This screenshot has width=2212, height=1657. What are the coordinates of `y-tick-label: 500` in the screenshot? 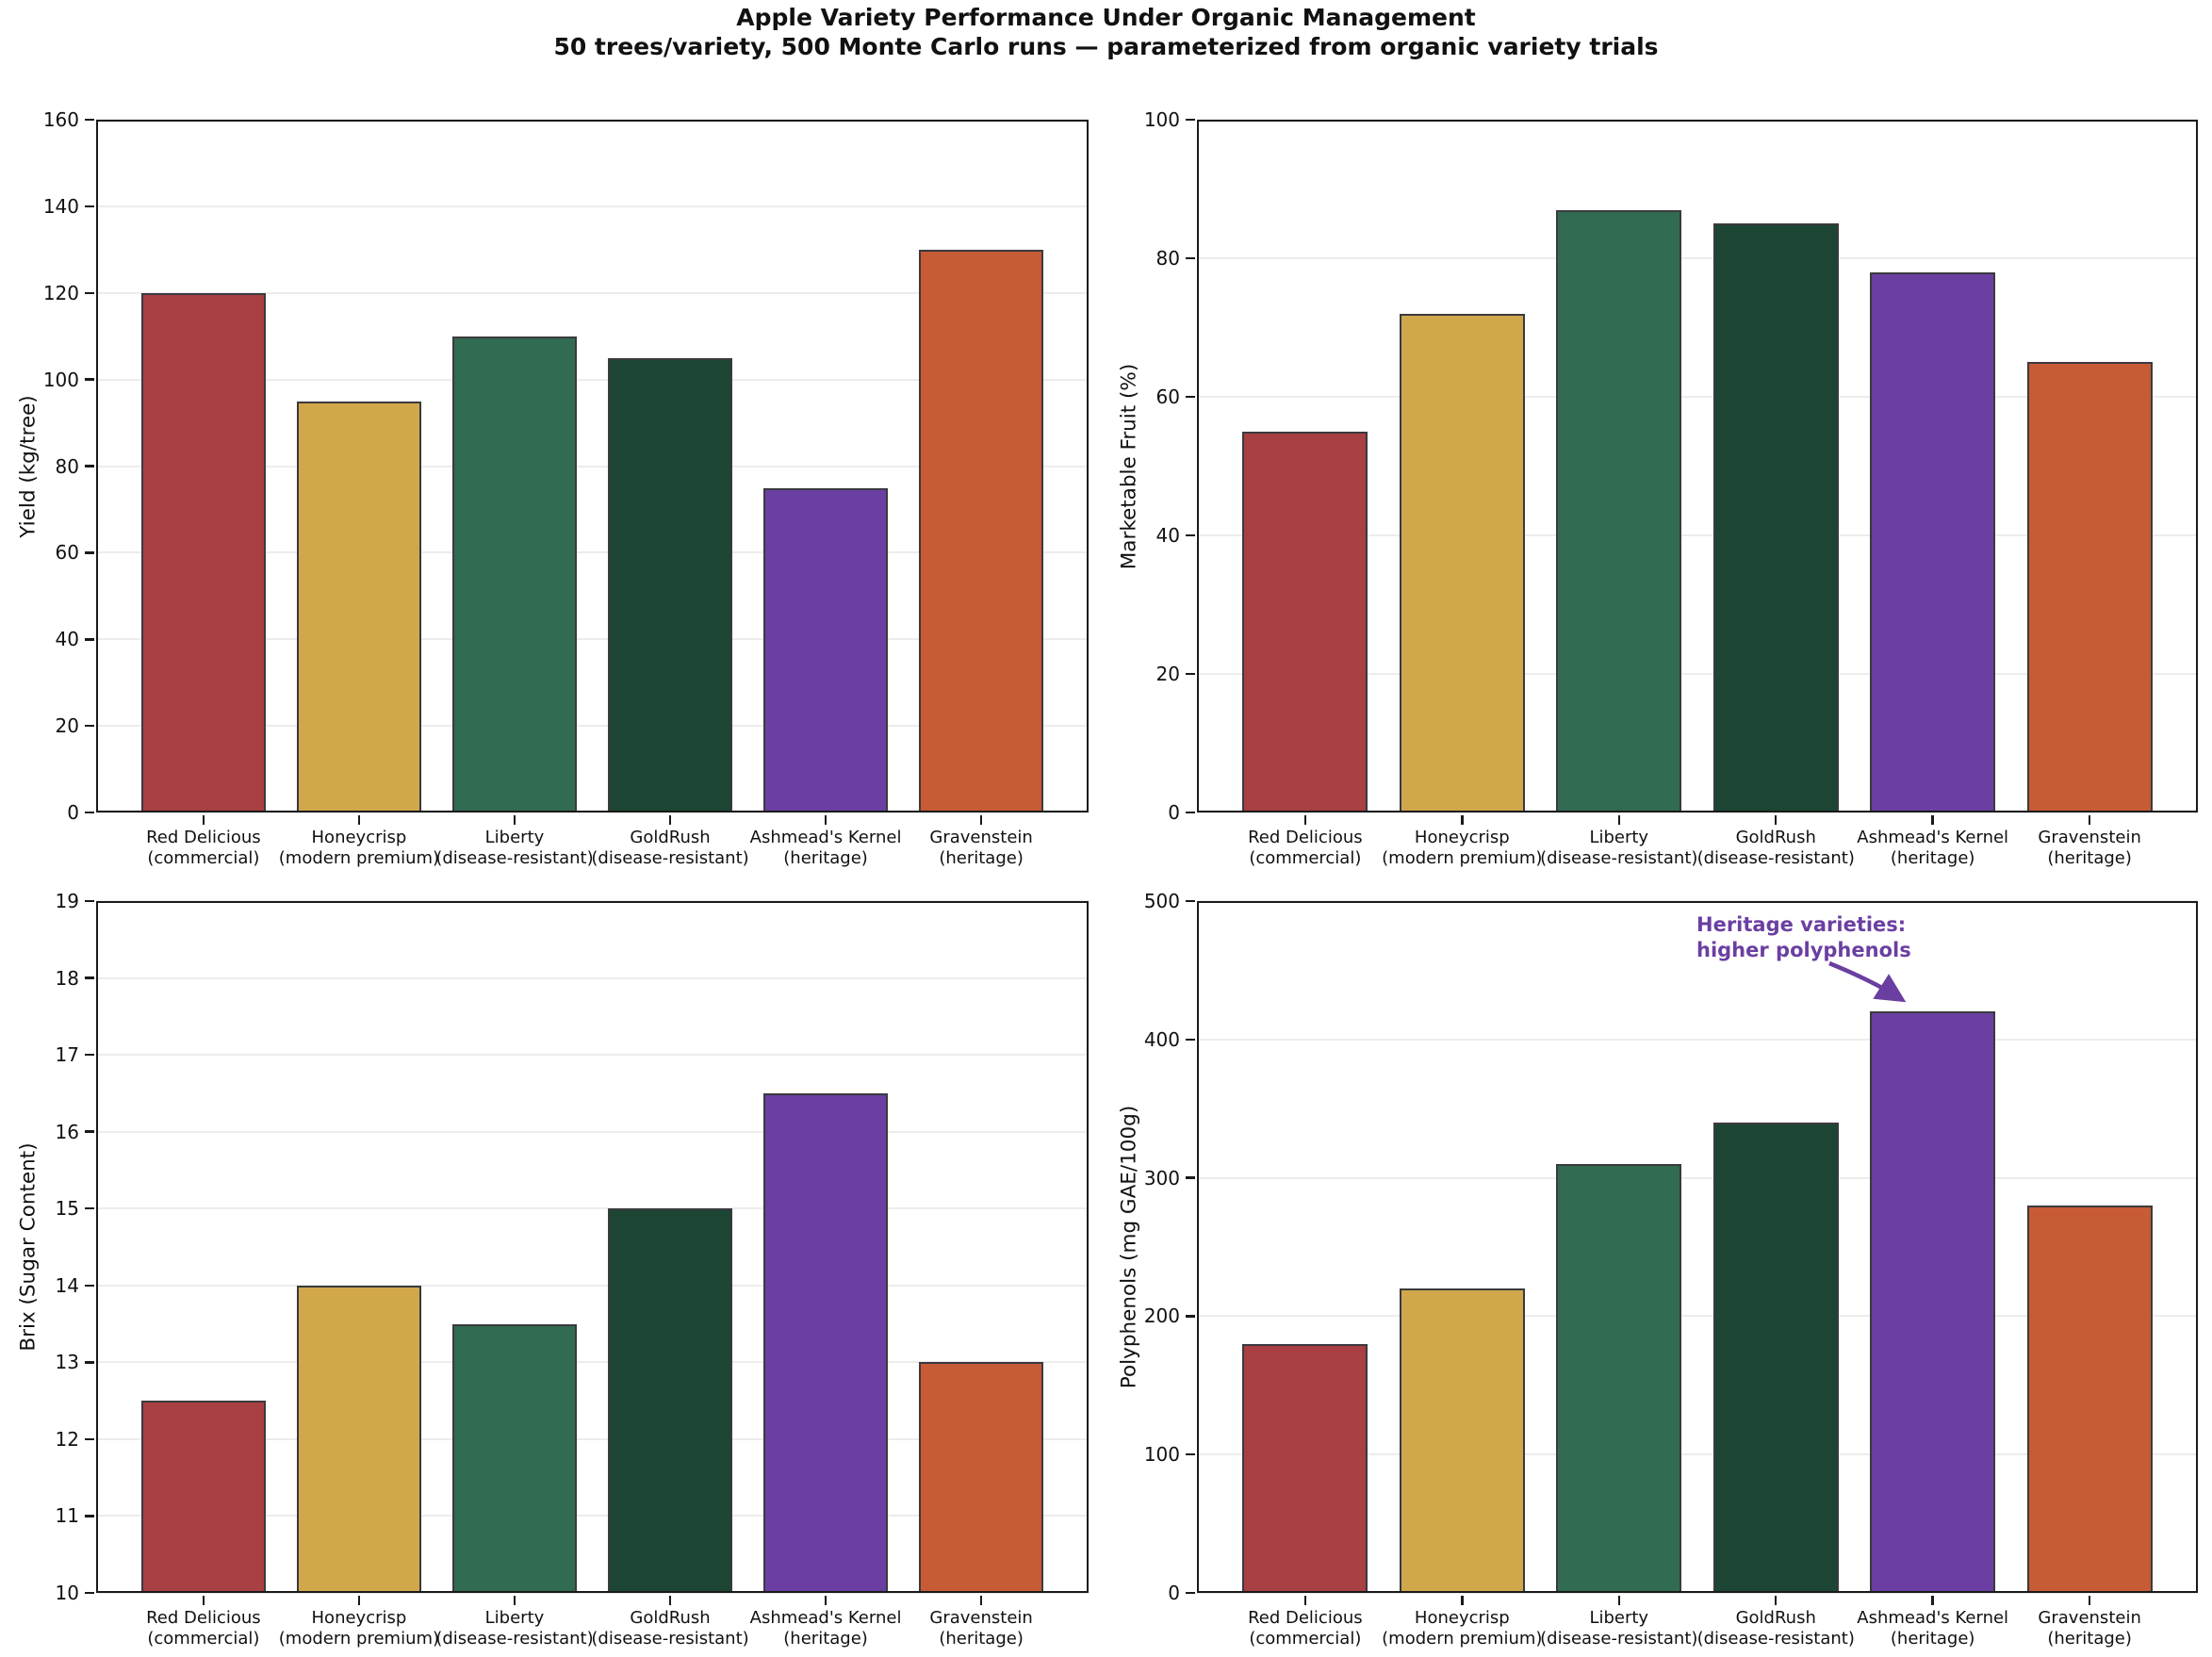 It's located at (1161, 901).